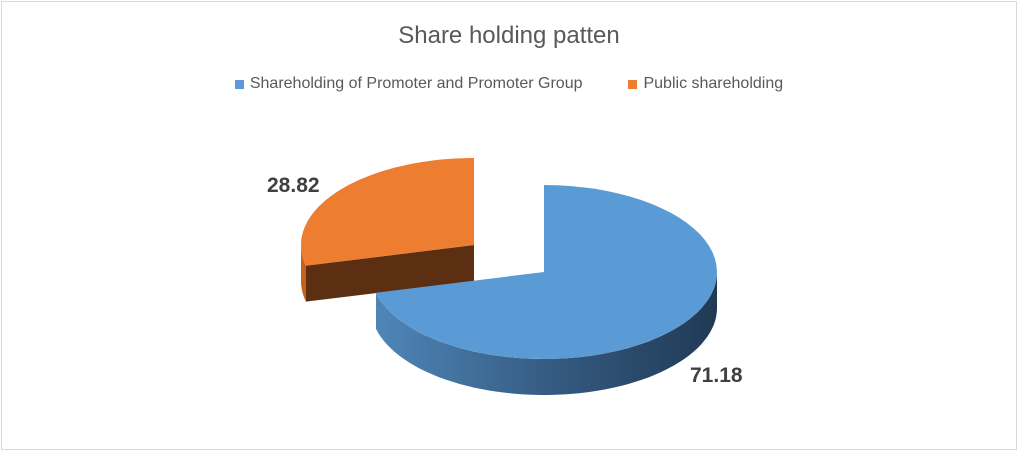 The width and height of the screenshot is (1018, 451). What do you see at coordinates (293, 185) in the screenshot?
I see `data-label-public: 28.82` at bounding box center [293, 185].